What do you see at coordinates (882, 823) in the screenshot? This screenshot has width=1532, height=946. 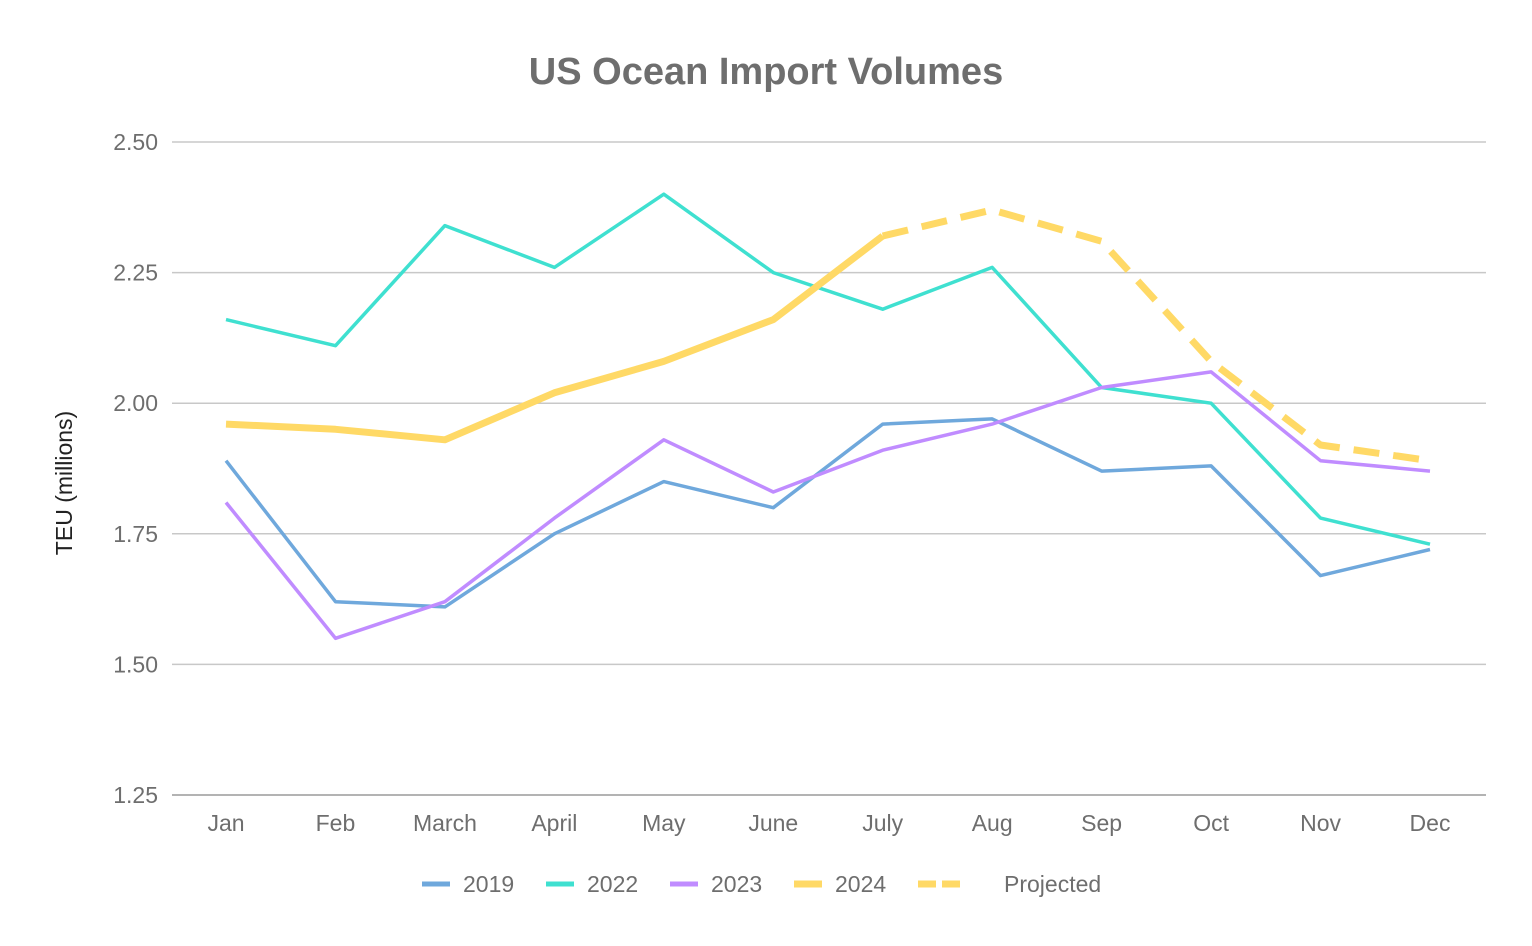 I see `x-tick-label: July` at bounding box center [882, 823].